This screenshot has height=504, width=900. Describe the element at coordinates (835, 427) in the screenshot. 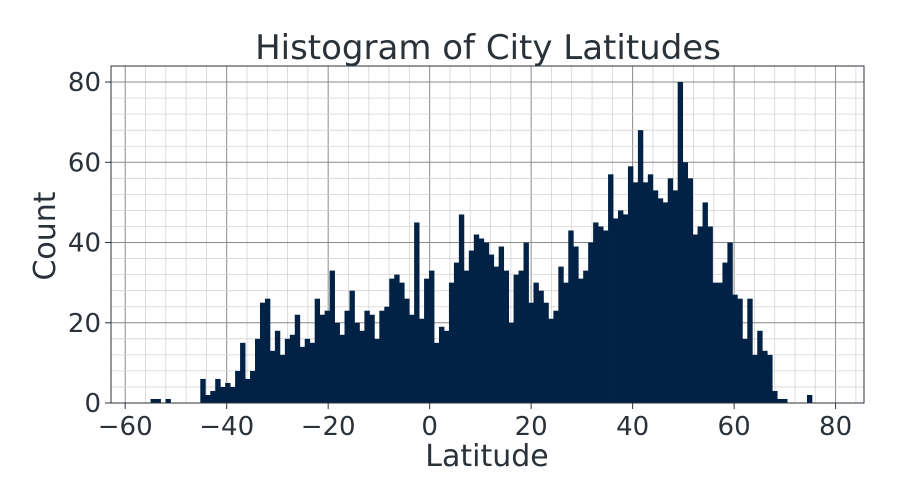

I see `x-tick-label: 80` at that location.